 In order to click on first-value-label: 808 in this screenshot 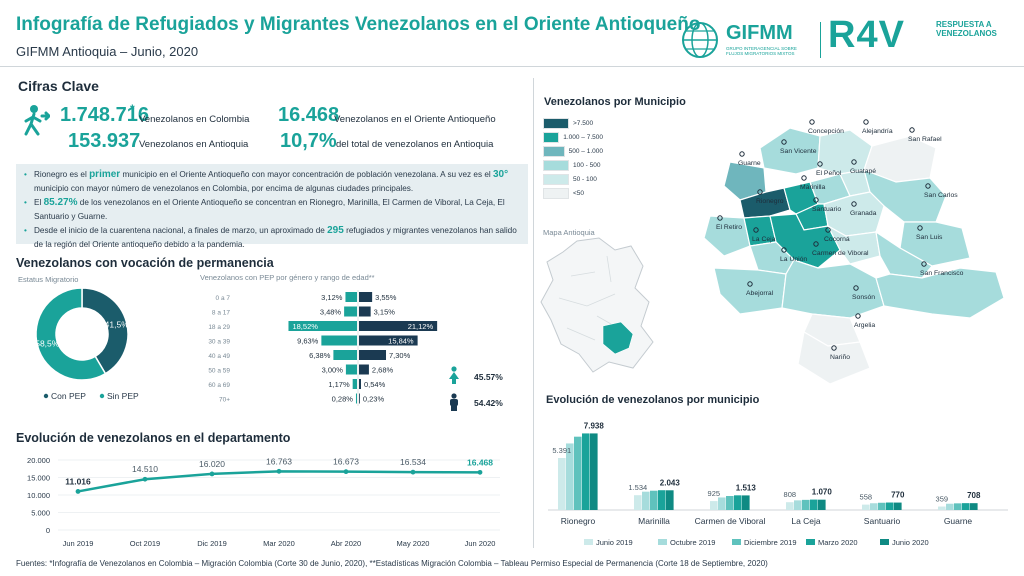, I will do `click(790, 494)`.